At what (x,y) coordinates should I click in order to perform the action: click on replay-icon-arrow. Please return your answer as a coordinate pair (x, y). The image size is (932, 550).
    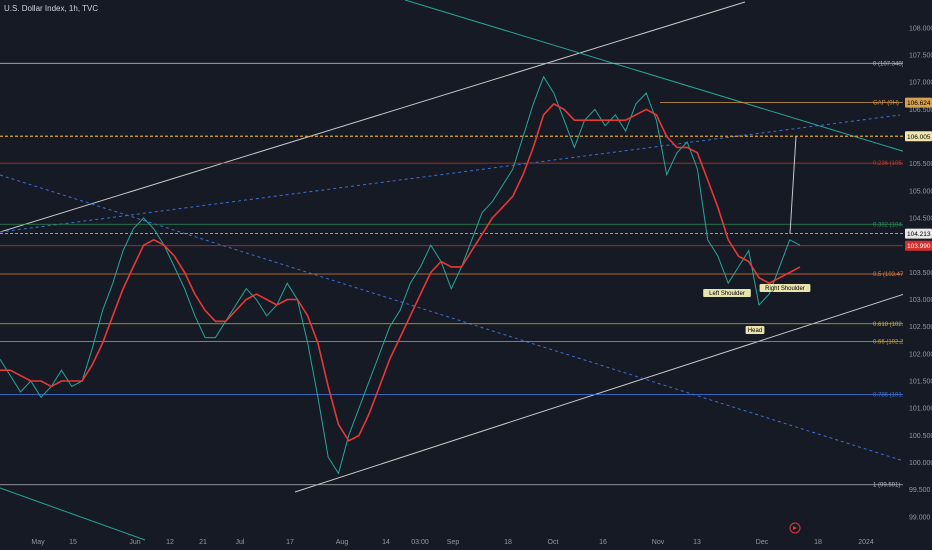
    Looking at the image, I should click on (795, 528).